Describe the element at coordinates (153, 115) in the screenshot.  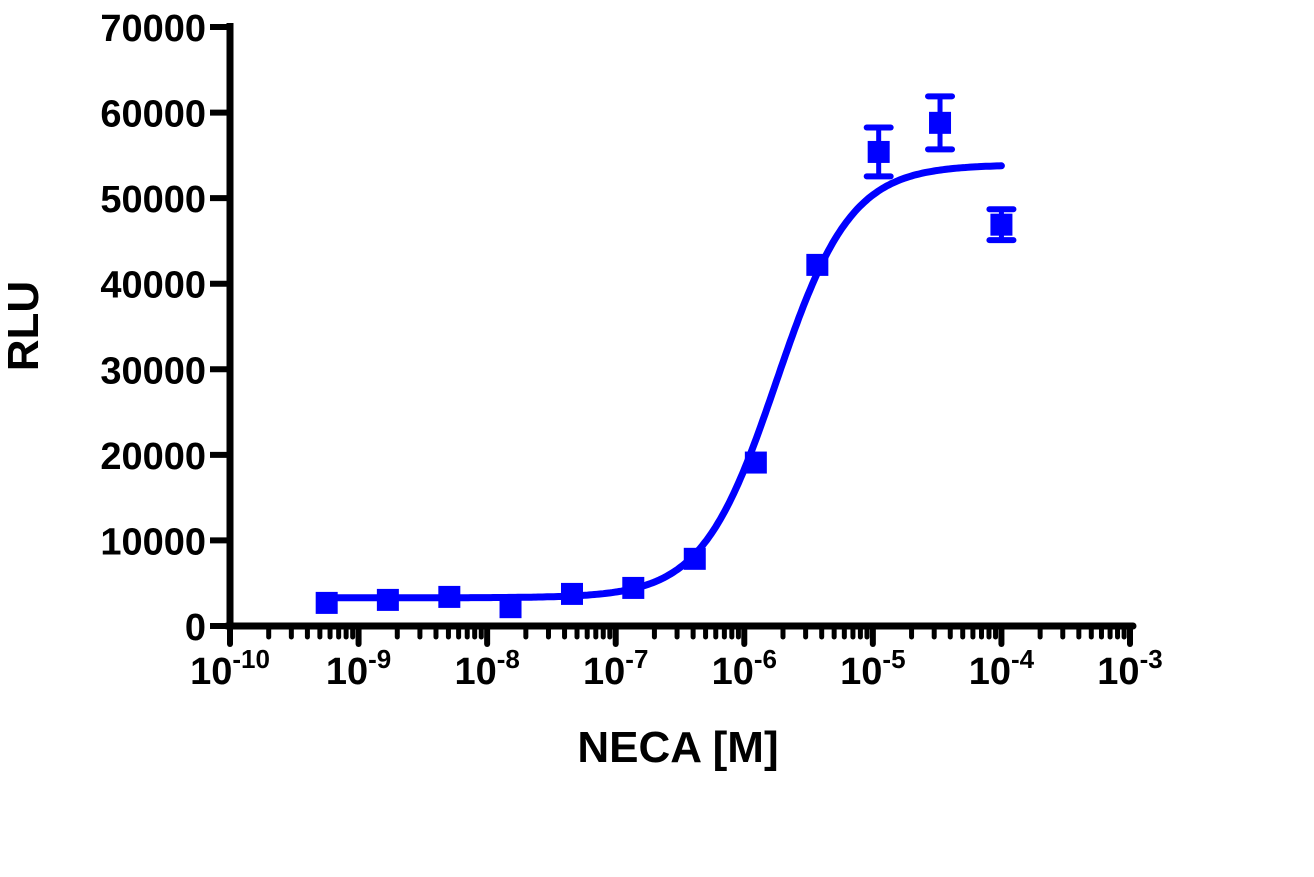
I see `y-tick-label: 60000` at that location.